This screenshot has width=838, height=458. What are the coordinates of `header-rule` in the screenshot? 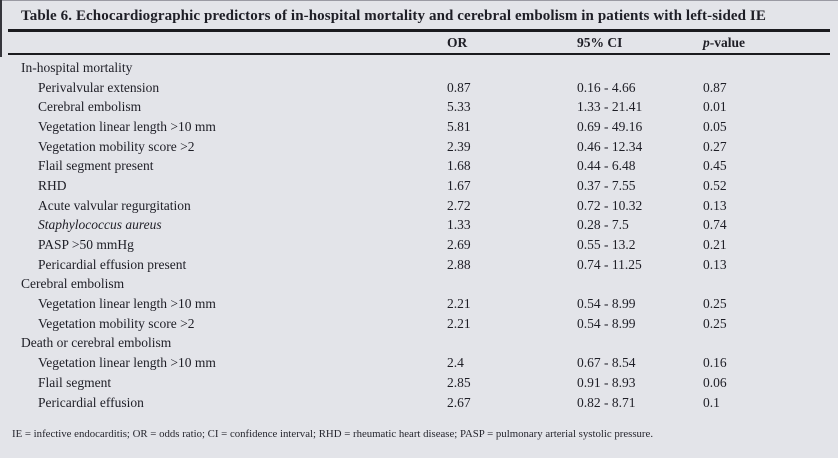 It's located at (419, 54).